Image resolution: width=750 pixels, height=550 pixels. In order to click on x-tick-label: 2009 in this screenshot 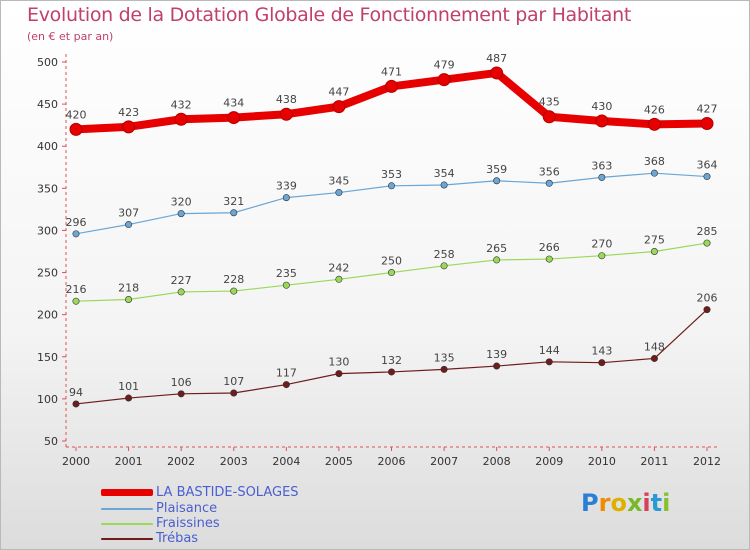, I will do `click(549, 461)`.